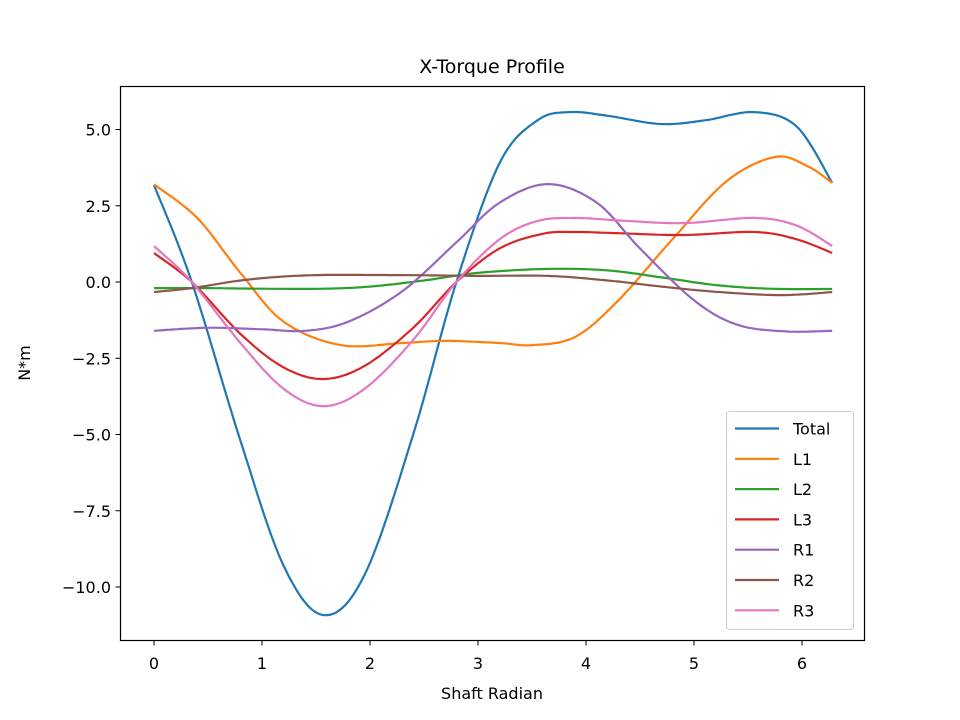  What do you see at coordinates (803, 580) in the screenshot?
I see `legend-label-r2: R2` at bounding box center [803, 580].